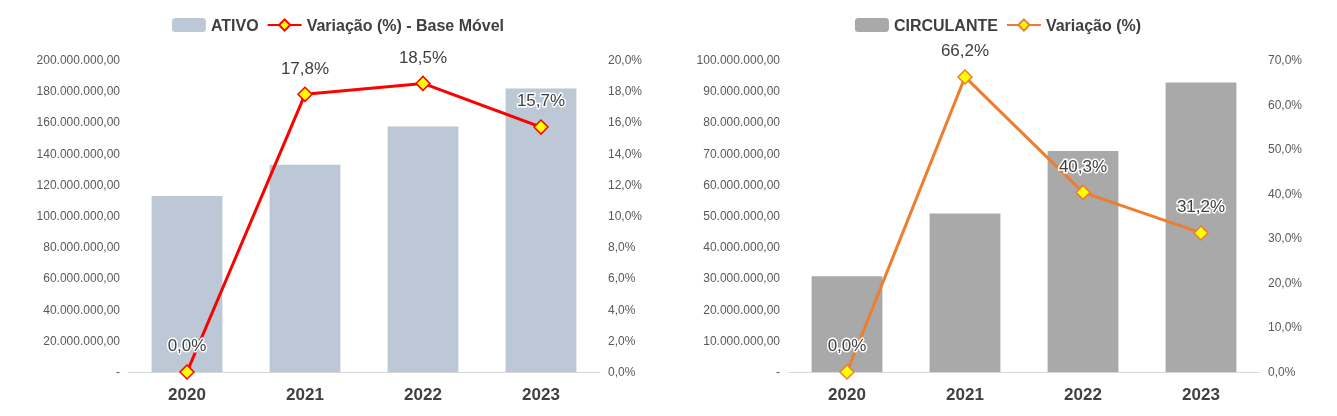 The image size is (1337, 416). What do you see at coordinates (78, 122) in the screenshot?
I see `y-tick-label: 160.000.000,00` at bounding box center [78, 122].